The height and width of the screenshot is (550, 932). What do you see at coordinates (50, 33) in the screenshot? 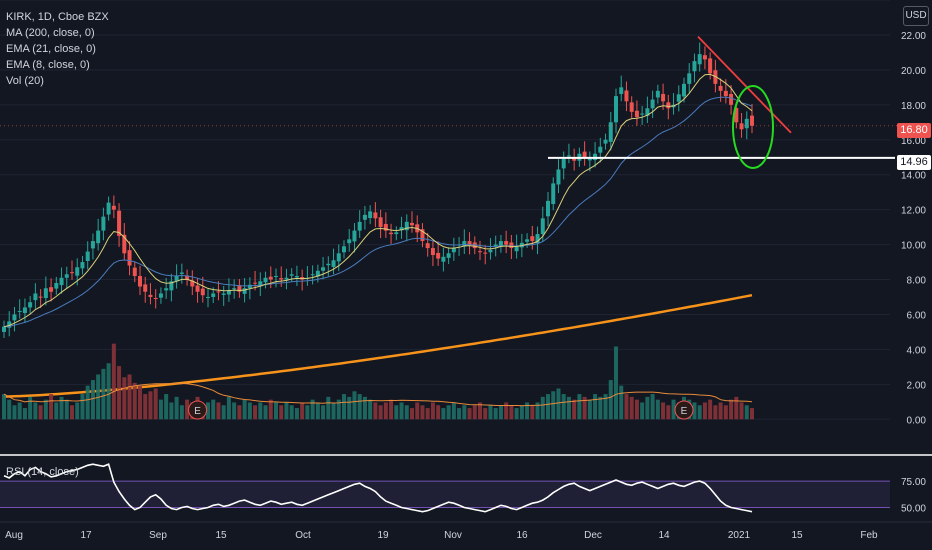
I see `legend-ma200: MA (200, close, 0)` at bounding box center [50, 33].